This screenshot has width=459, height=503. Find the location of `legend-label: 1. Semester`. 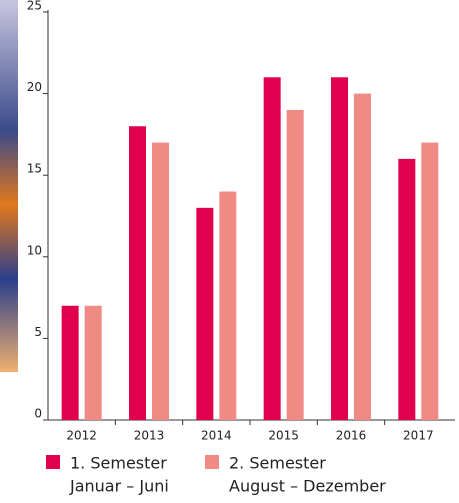

legend-label: 1. Semester is located at coordinates (118, 463).